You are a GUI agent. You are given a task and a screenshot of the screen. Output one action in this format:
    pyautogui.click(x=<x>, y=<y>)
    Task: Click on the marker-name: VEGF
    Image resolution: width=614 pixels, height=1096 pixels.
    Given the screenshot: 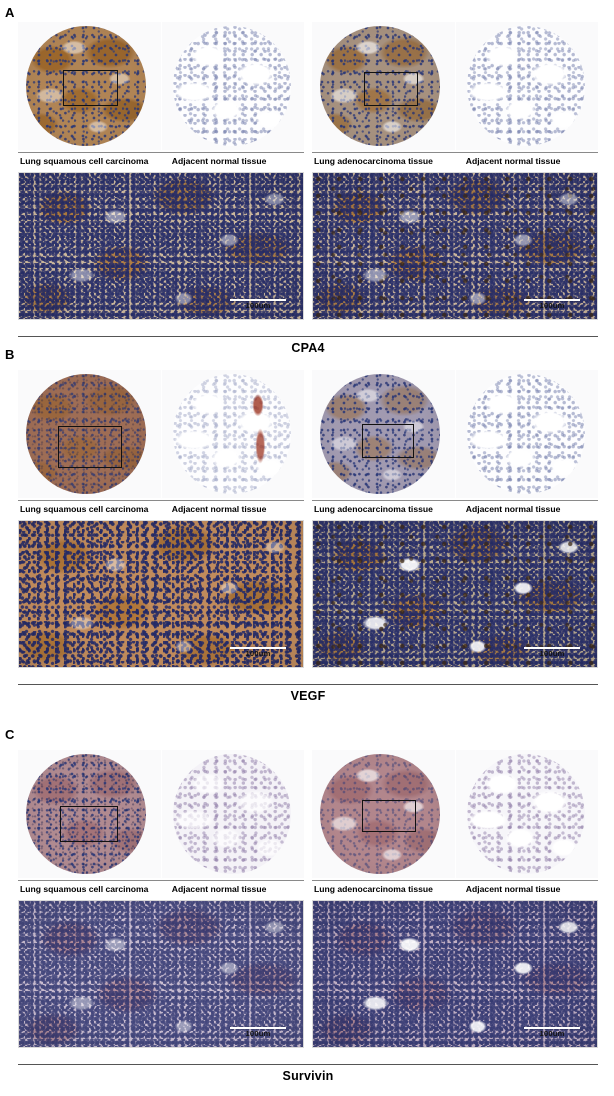 What is the action you would take?
    pyautogui.click(x=308, y=696)
    